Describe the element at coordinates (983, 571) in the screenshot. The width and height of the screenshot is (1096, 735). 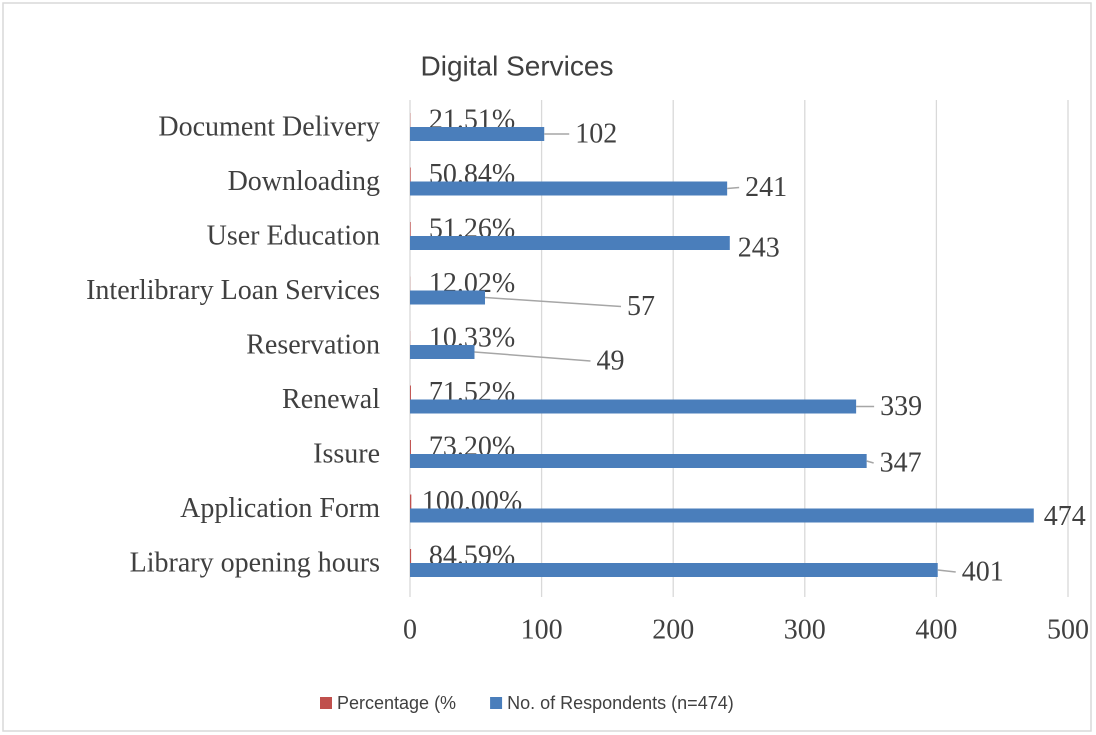
I see `data-label: 401` at that location.